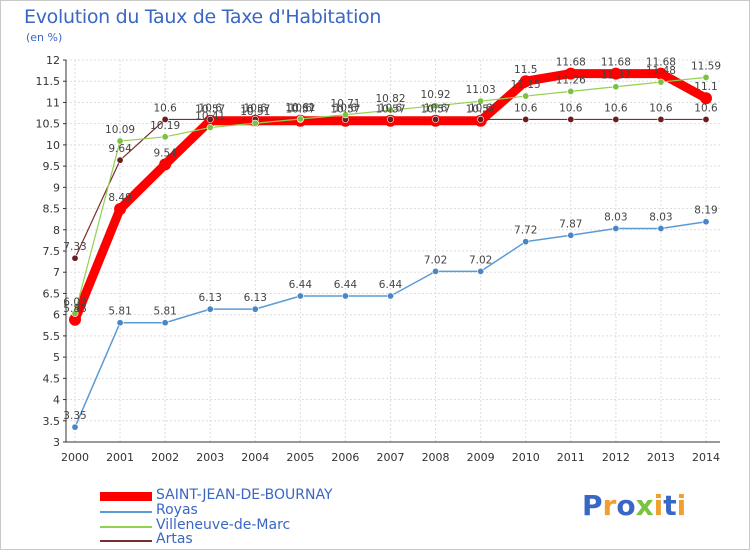  What do you see at coordinates (44, 37) in the screenshot?
I see `chart-subtitle: (en %)` at bounding box center [44, 37].